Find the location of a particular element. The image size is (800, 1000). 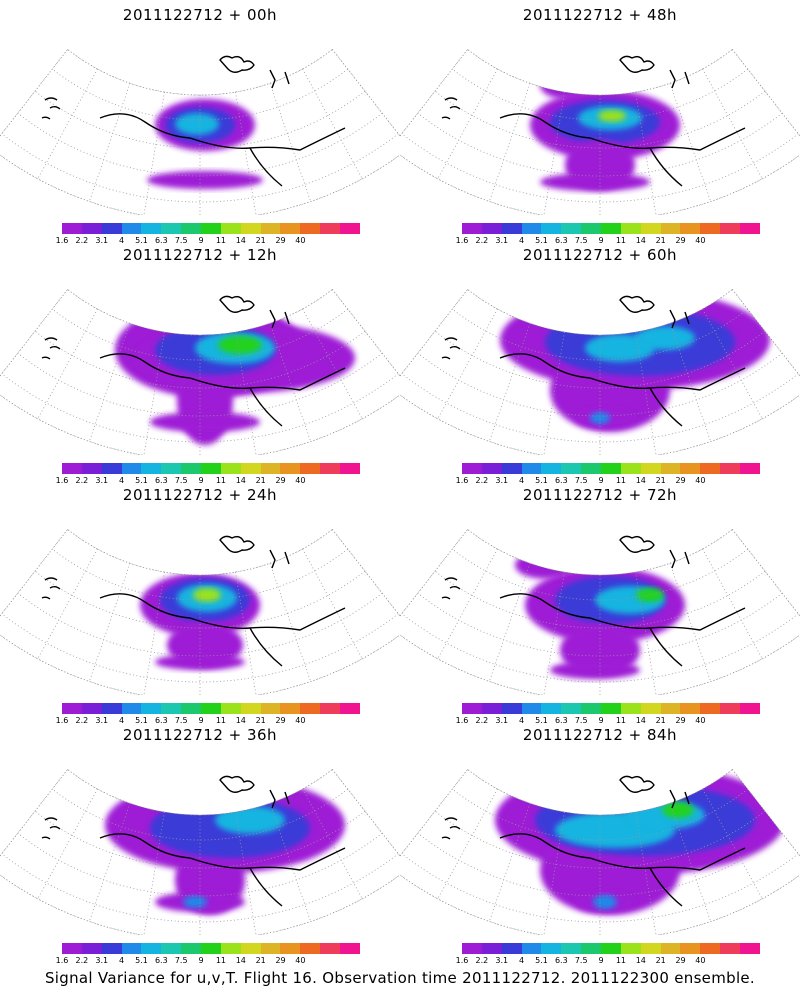

coastline is located at coordinates (593, 841).